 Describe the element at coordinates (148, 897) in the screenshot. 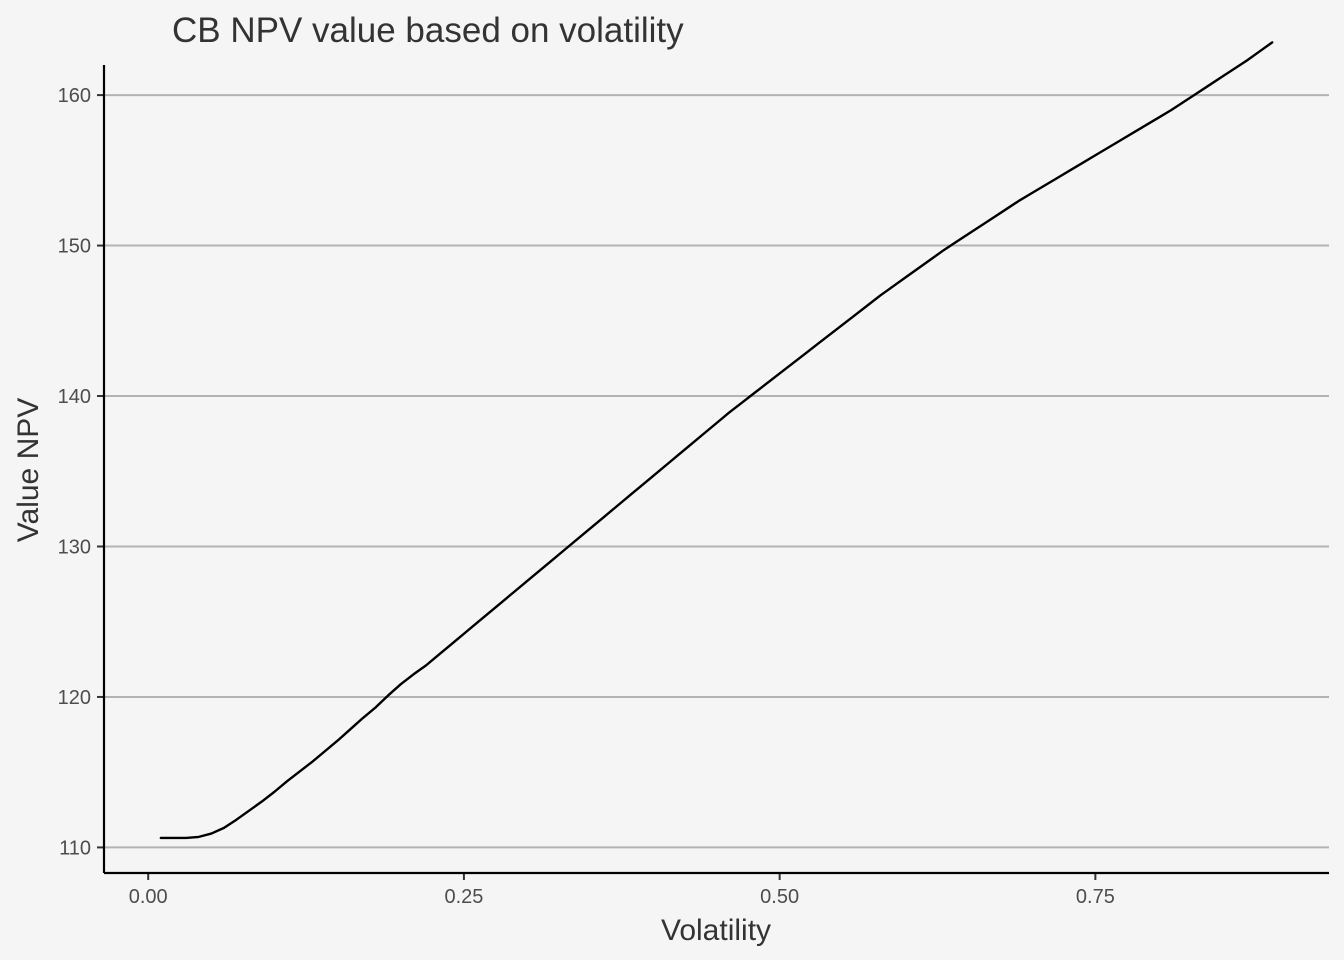

I see `x-tick-label: 0.00` at that location.